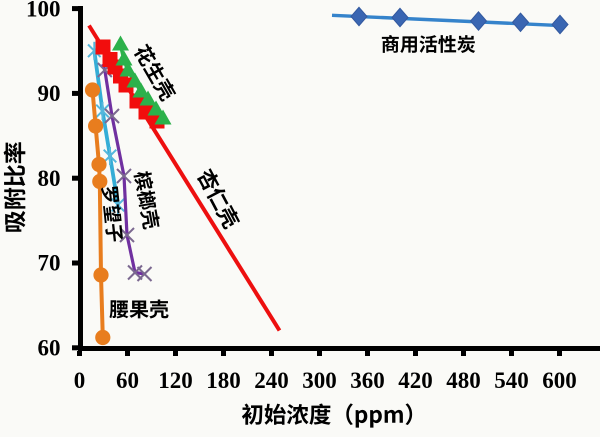 Image resolution: width=600 pixels, height=437 pixels. Describe the element at coordinates (319, 380) in the screenshot. I see `svg-text: 300` at that location.